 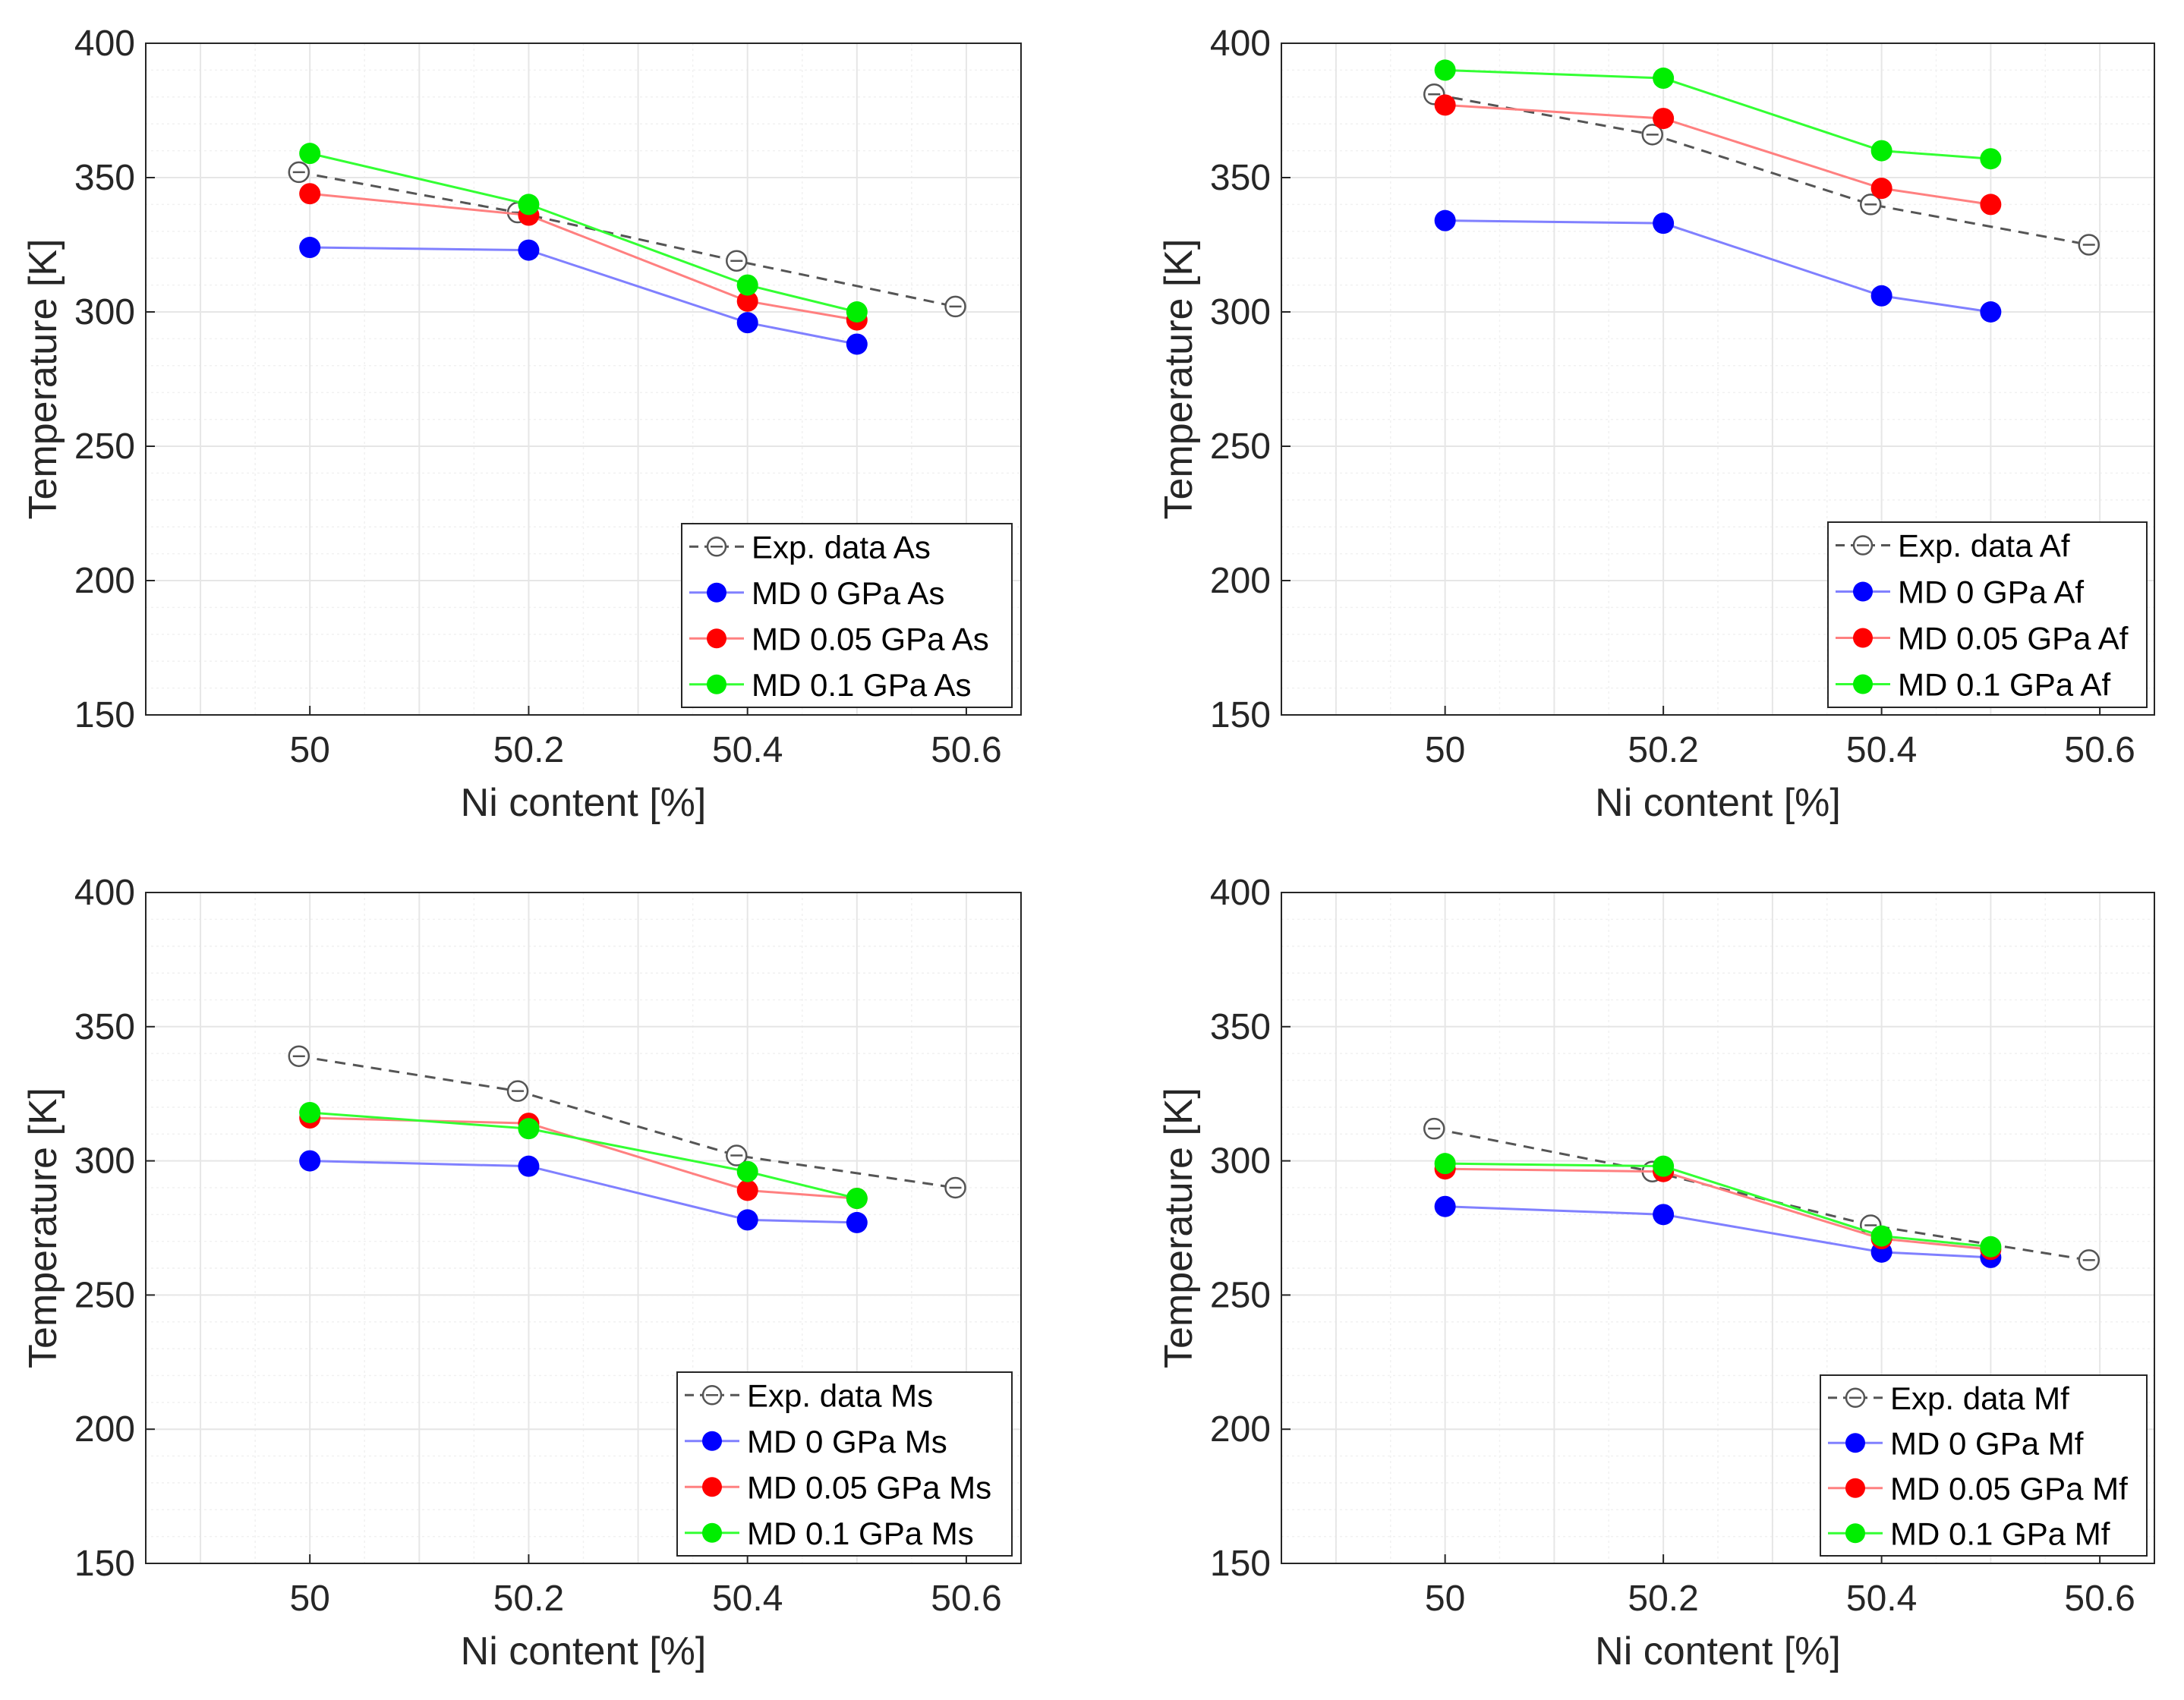 I want to click on legend-label: MD 0.1 GPa Mf, so click(x=2000, y=1533).